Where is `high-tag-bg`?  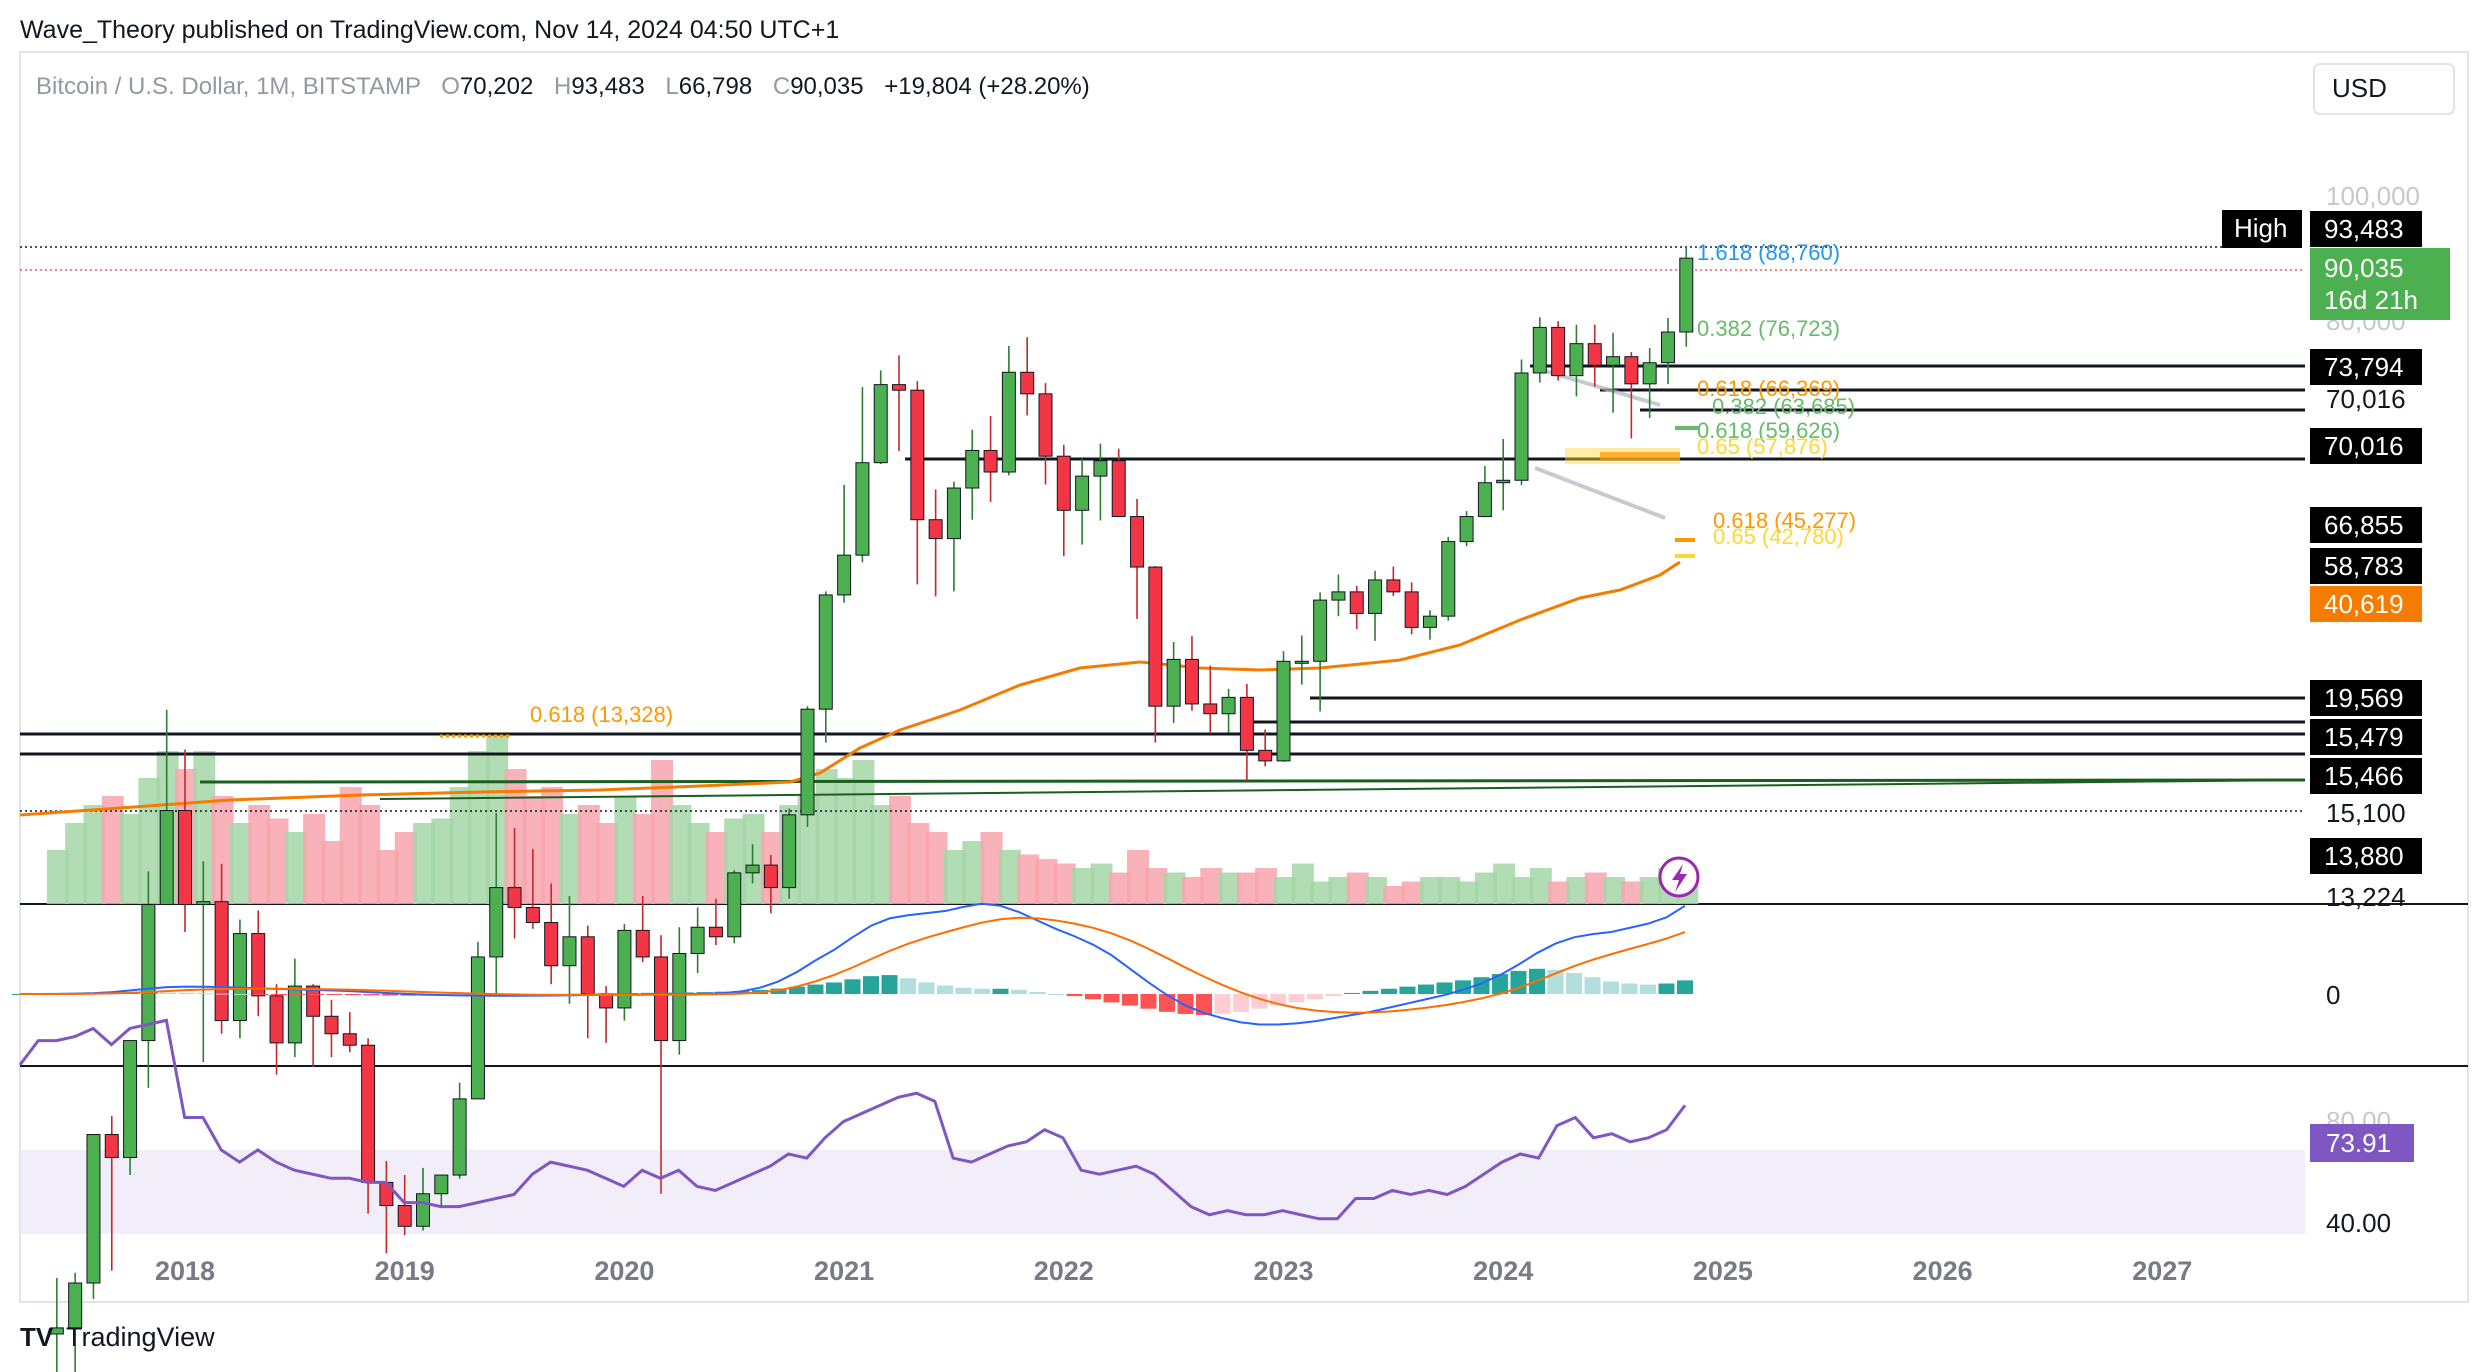
high-tag-bg is located at coordinates (2262, 229).